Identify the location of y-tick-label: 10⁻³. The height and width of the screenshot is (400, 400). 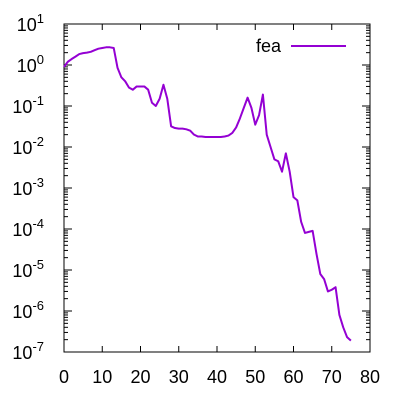
(28, 187).